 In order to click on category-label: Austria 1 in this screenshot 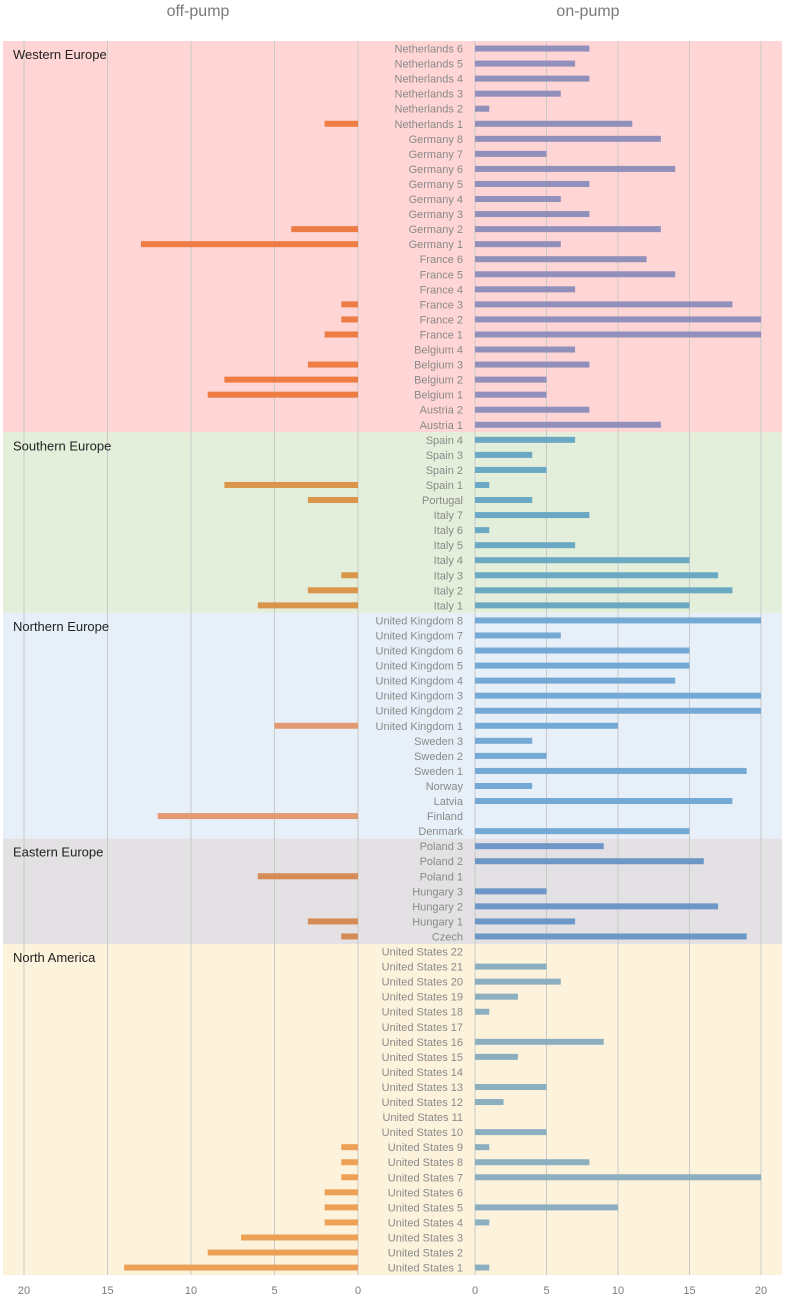, I will do `click(441, 426)`.